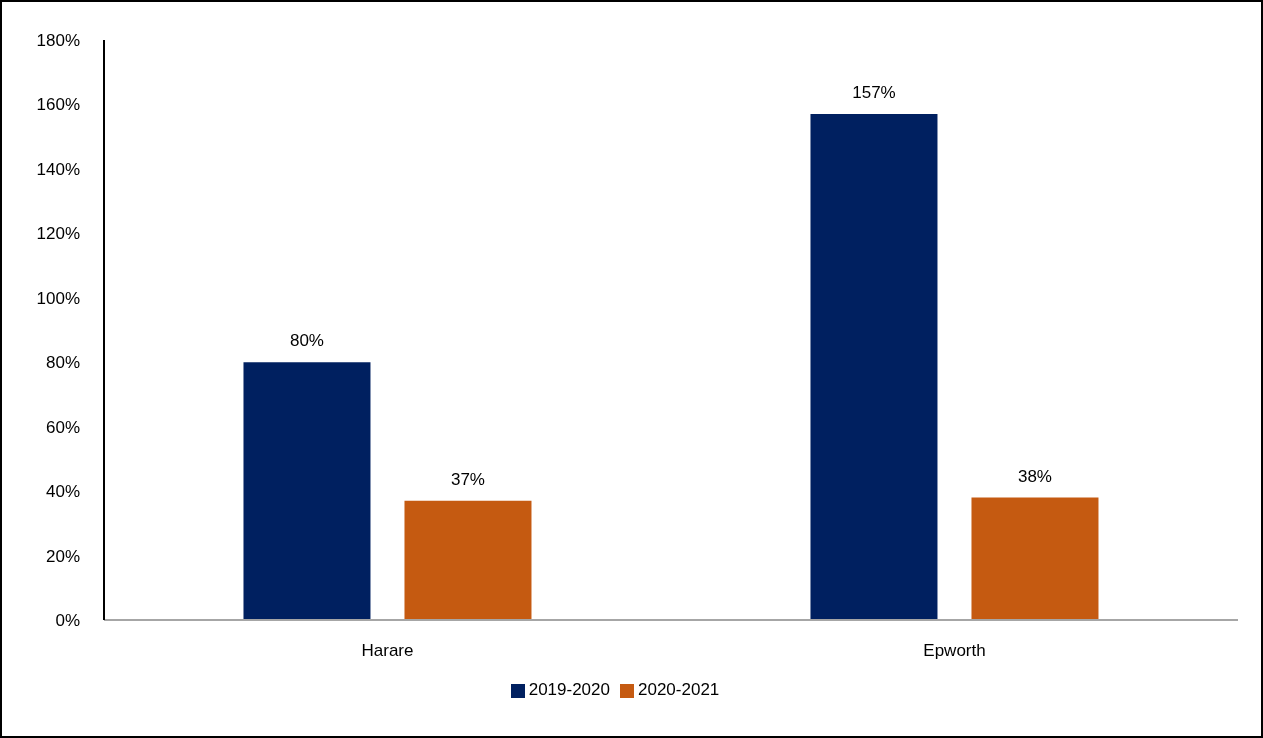  What do you see at coordinates (467, 479) in the screenshot?
I see `data-label: 37%` at bounding box center [467, 479].